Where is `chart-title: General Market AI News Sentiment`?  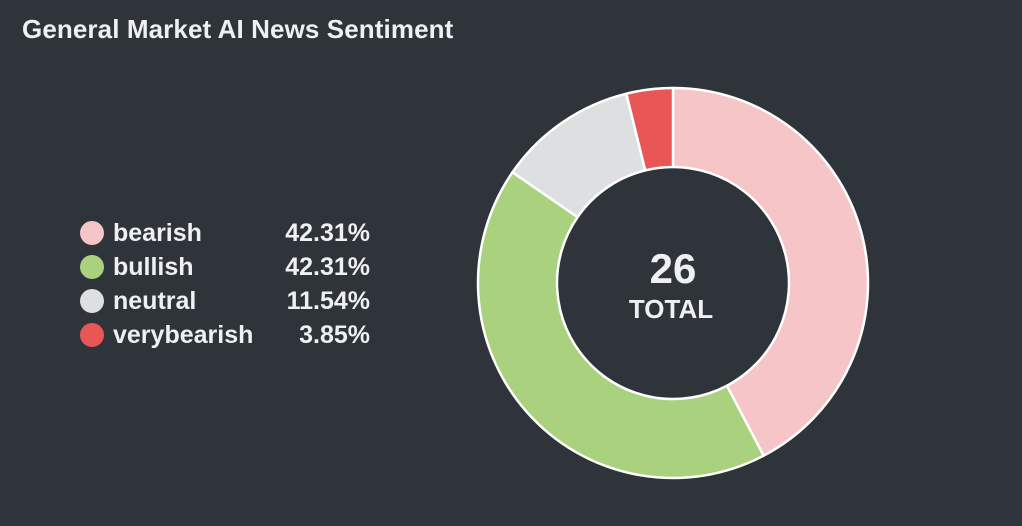 chart-title: General Market AI News Sentiment is located at coordinates (238, 29).